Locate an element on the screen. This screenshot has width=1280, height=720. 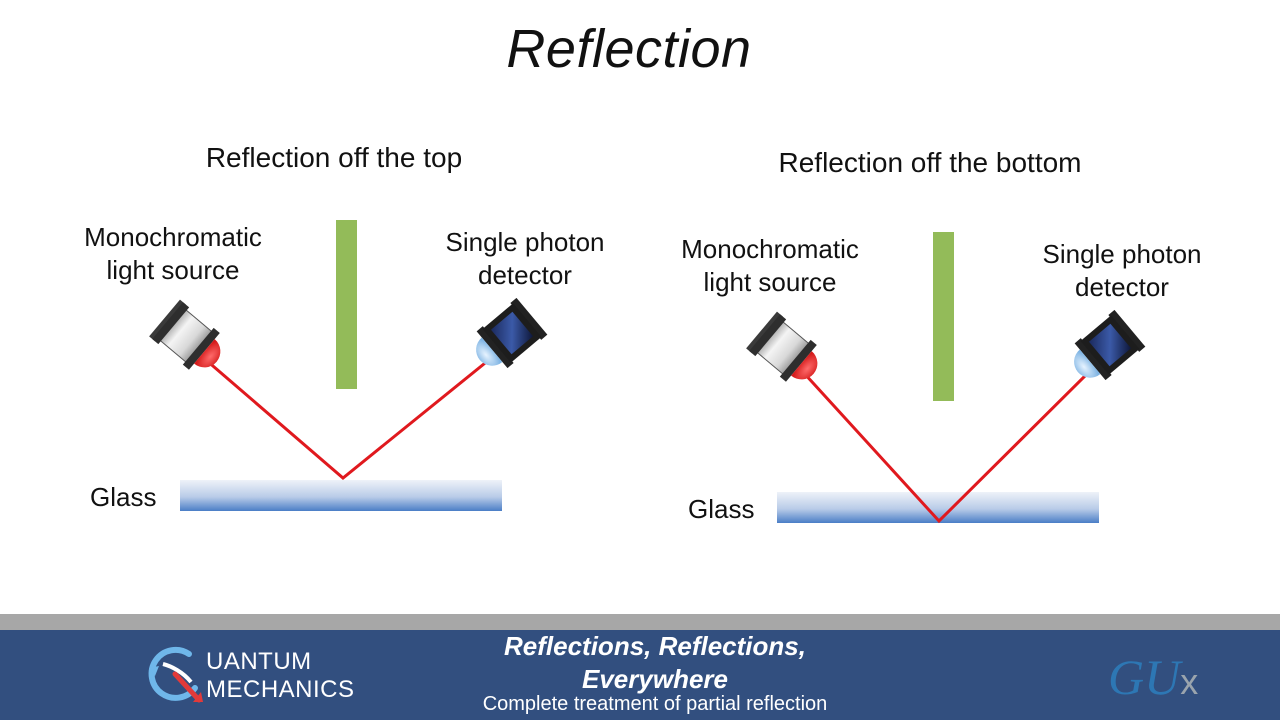
glass-slab is located at coordinates (341, 495).